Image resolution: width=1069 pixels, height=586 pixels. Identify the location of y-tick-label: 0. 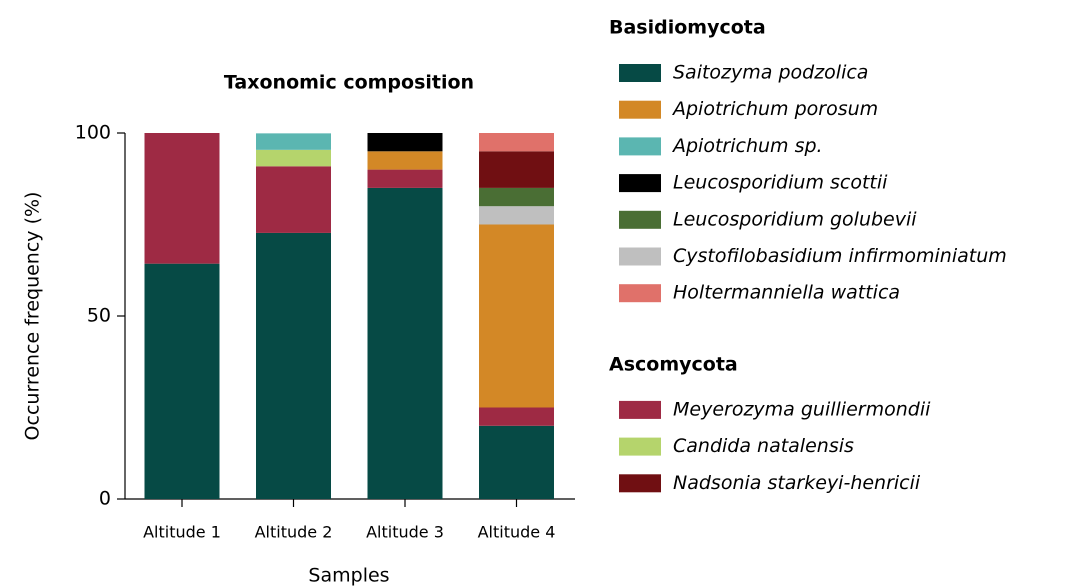
(105, 499).